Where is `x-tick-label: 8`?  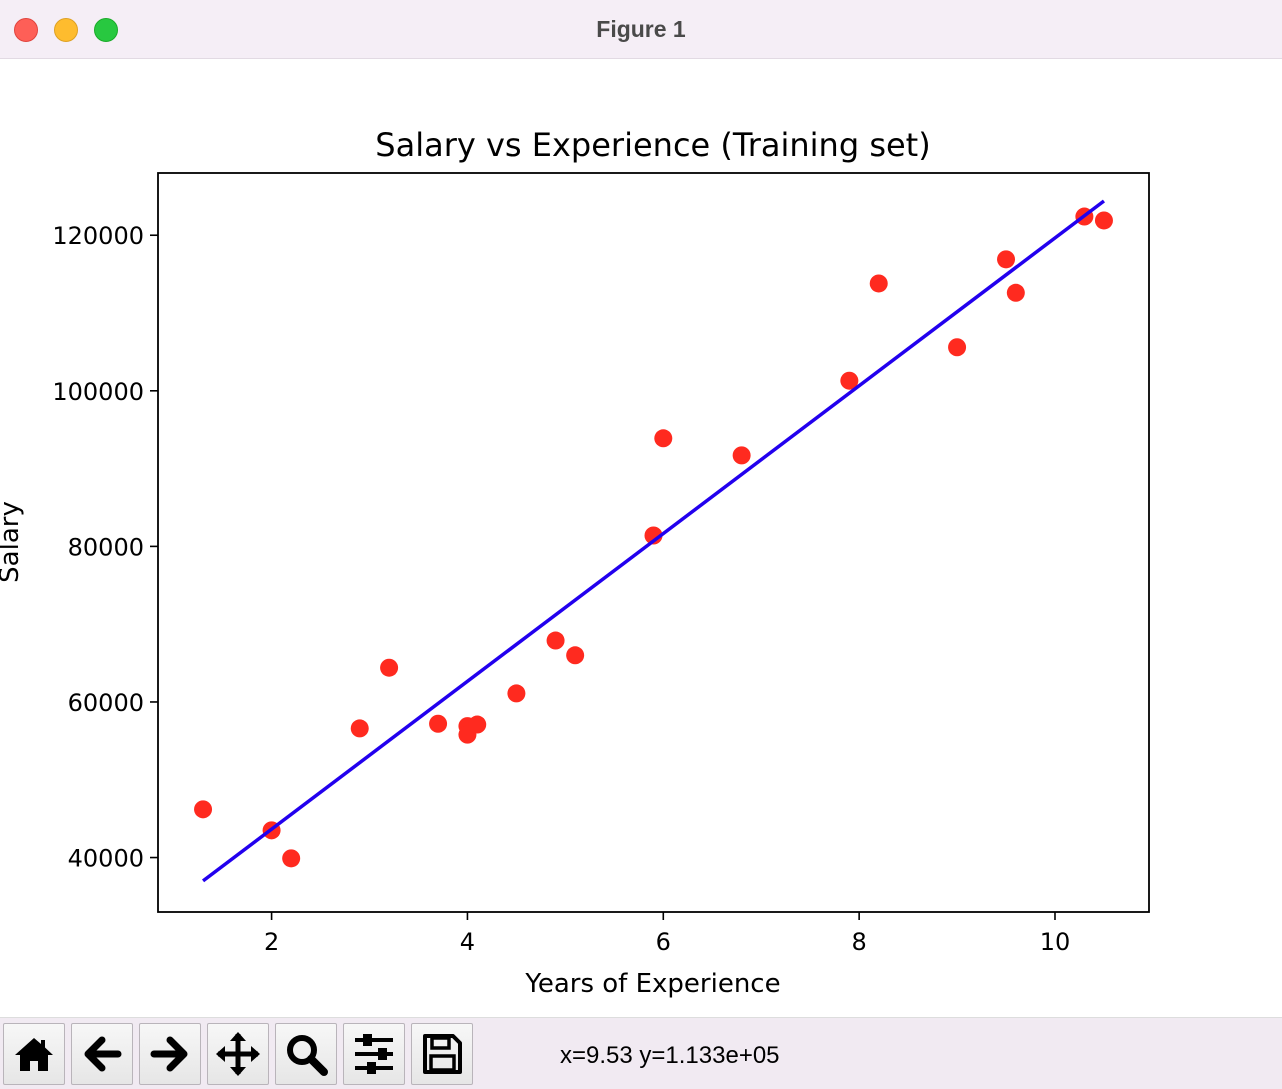
x-tick-label: 8 is located at coordinates (859, 942).